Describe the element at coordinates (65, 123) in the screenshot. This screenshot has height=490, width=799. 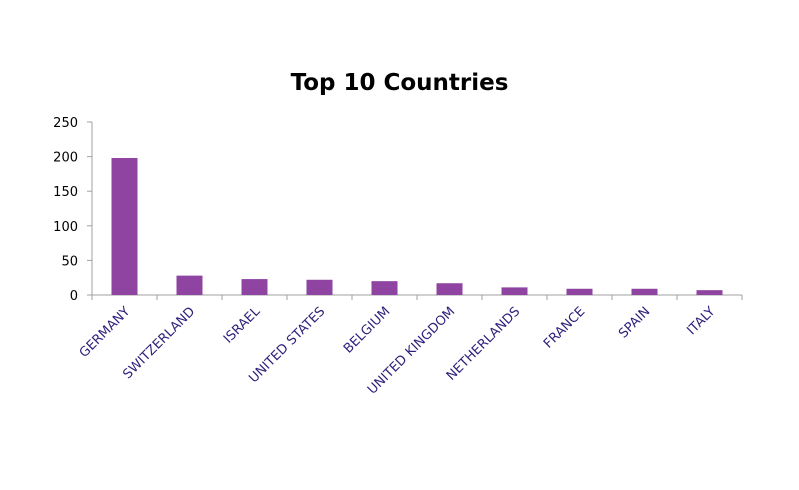
I see `y-tick-label: 250` at that location.